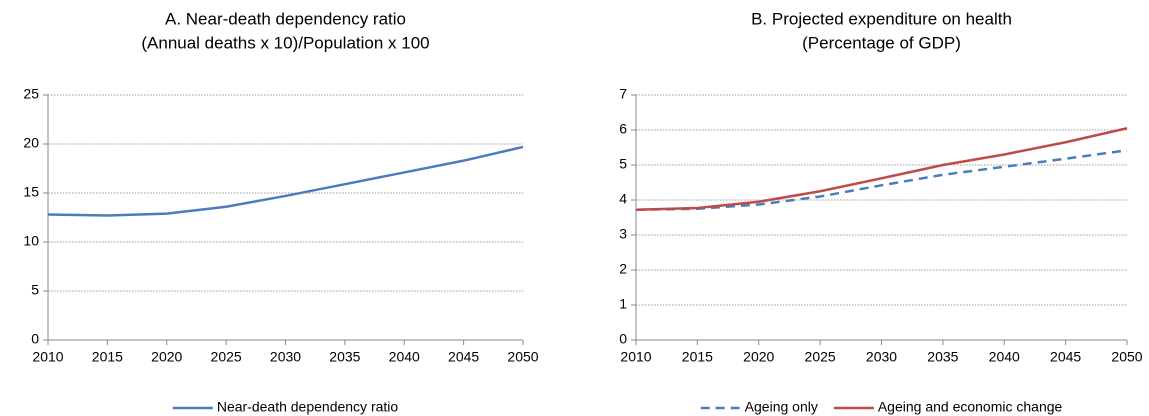  I want to click on y-tick-label: 15, so click(31, 192).